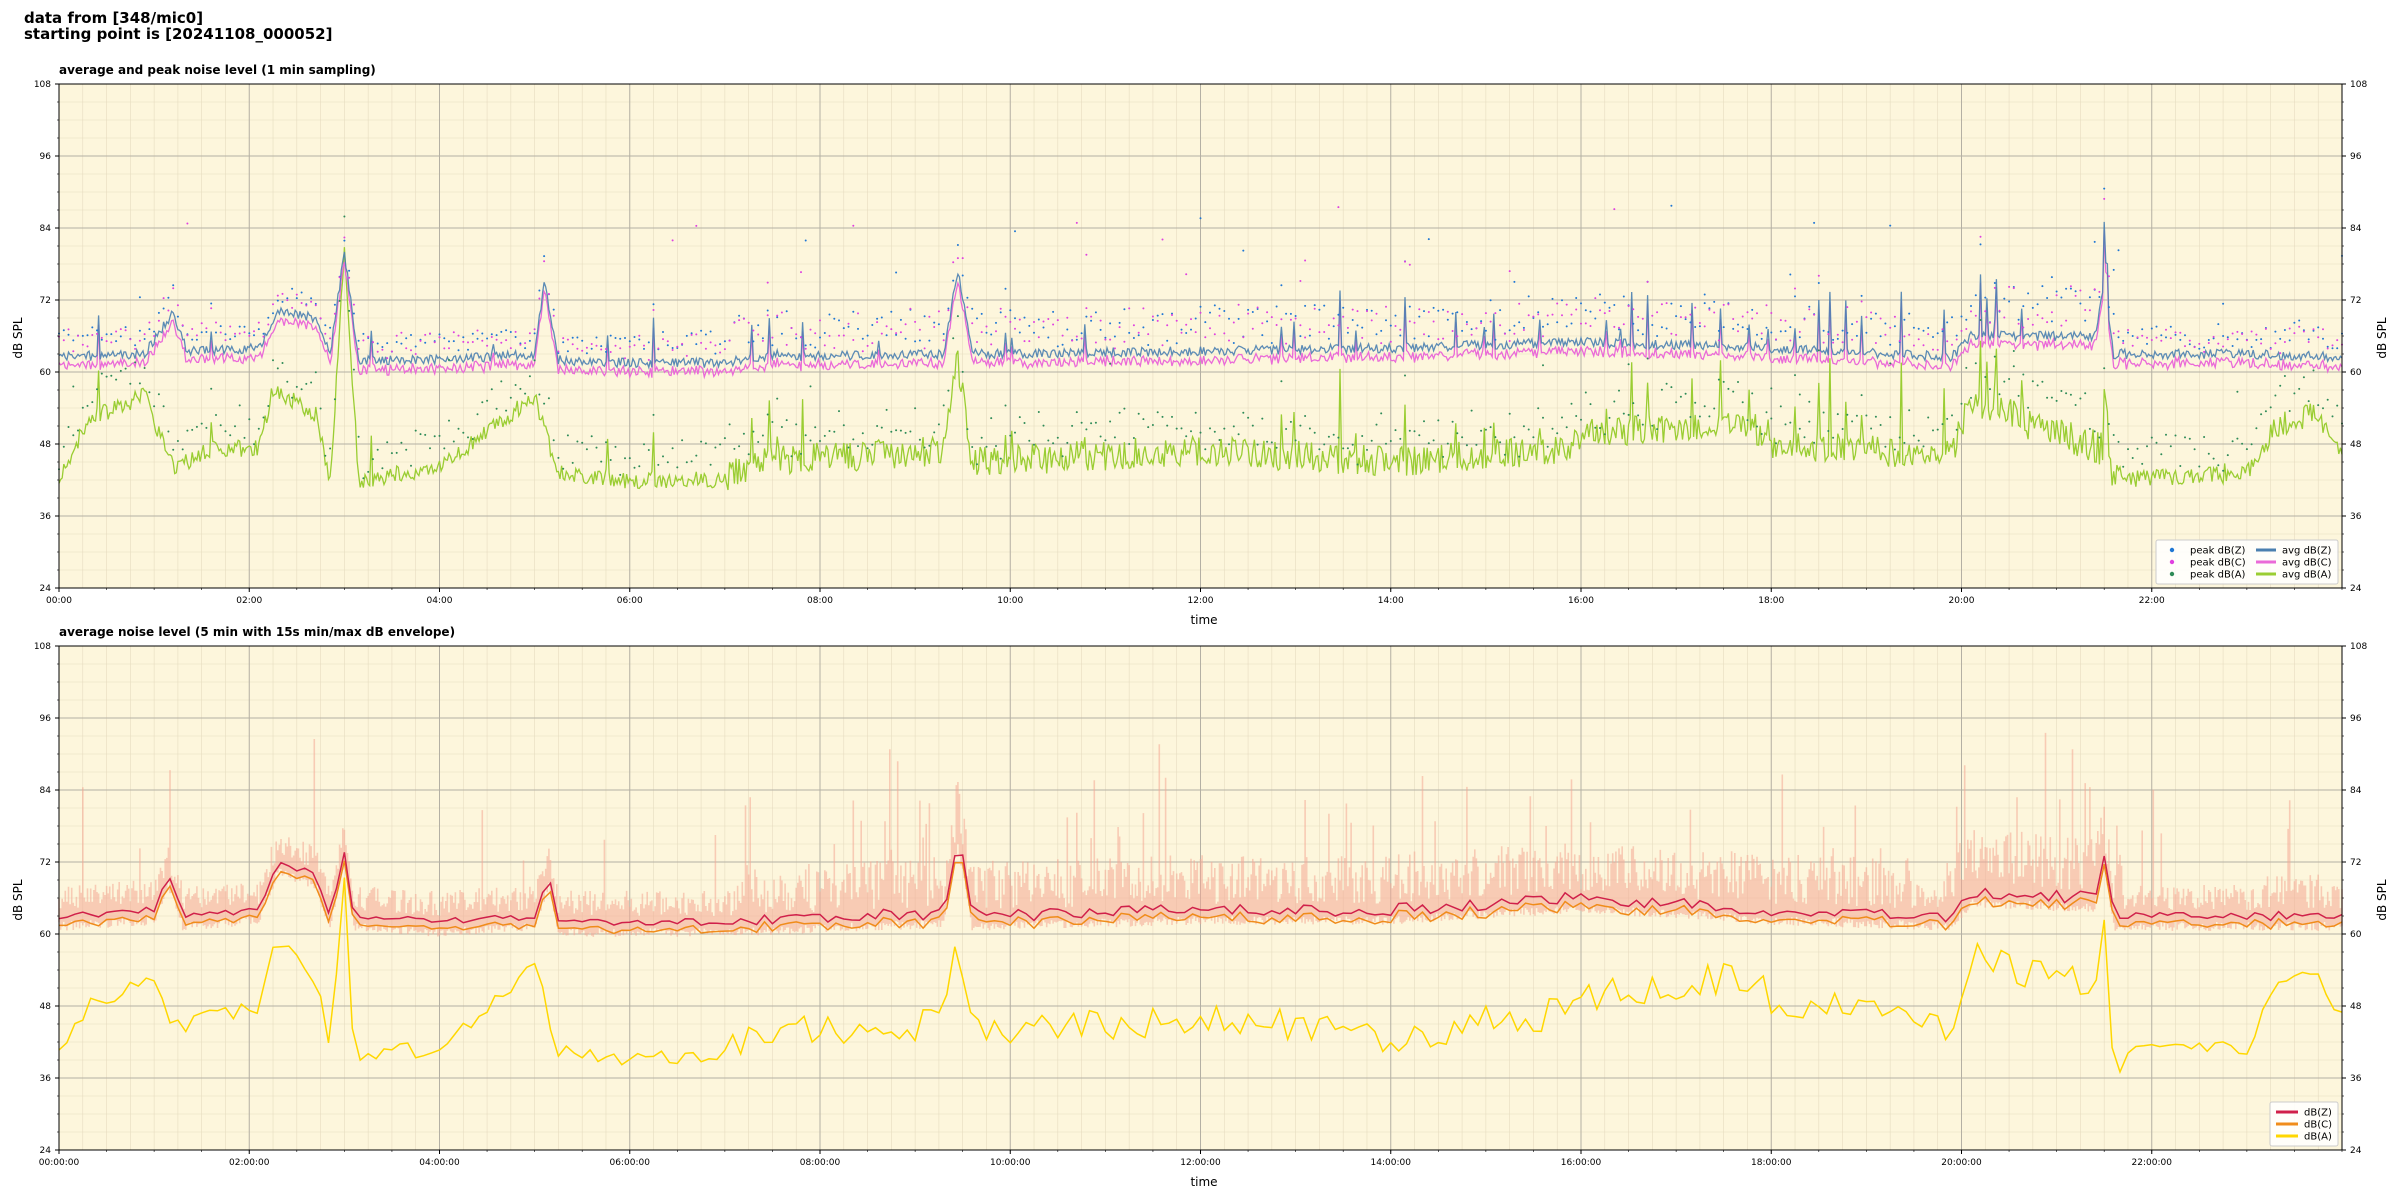 The height and width of the screenshot is (1200, 2400). Describe the element at coordinates (1201, 601) in the screenshot. I see `xtick-label: 12:00` at that location.